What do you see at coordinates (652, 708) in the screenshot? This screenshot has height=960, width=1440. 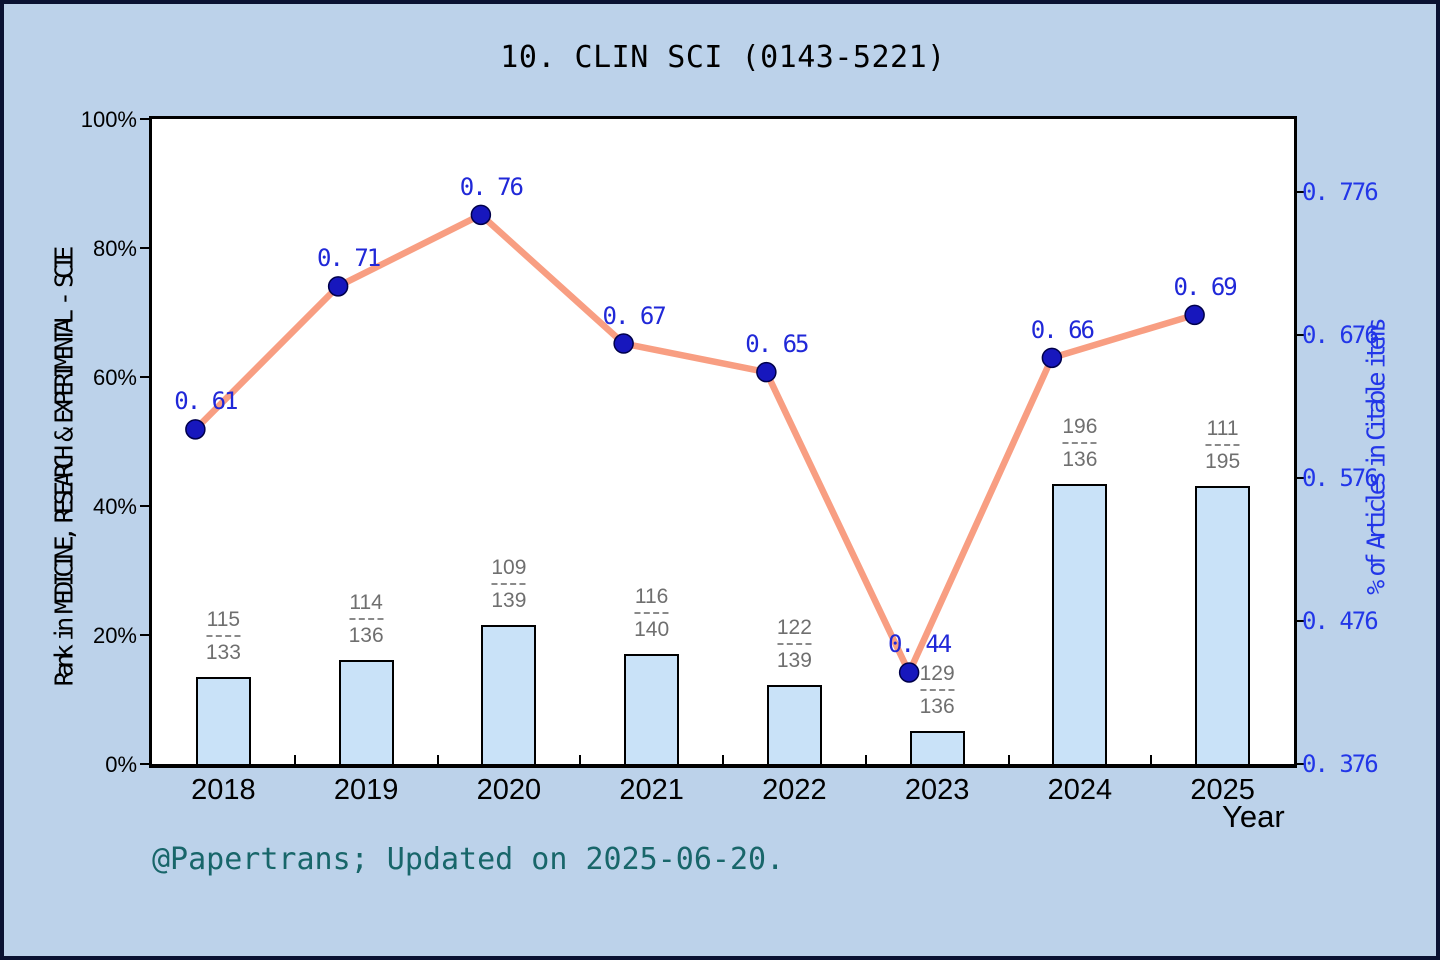 I see `bar-2021` at bounding box center [652, 708].